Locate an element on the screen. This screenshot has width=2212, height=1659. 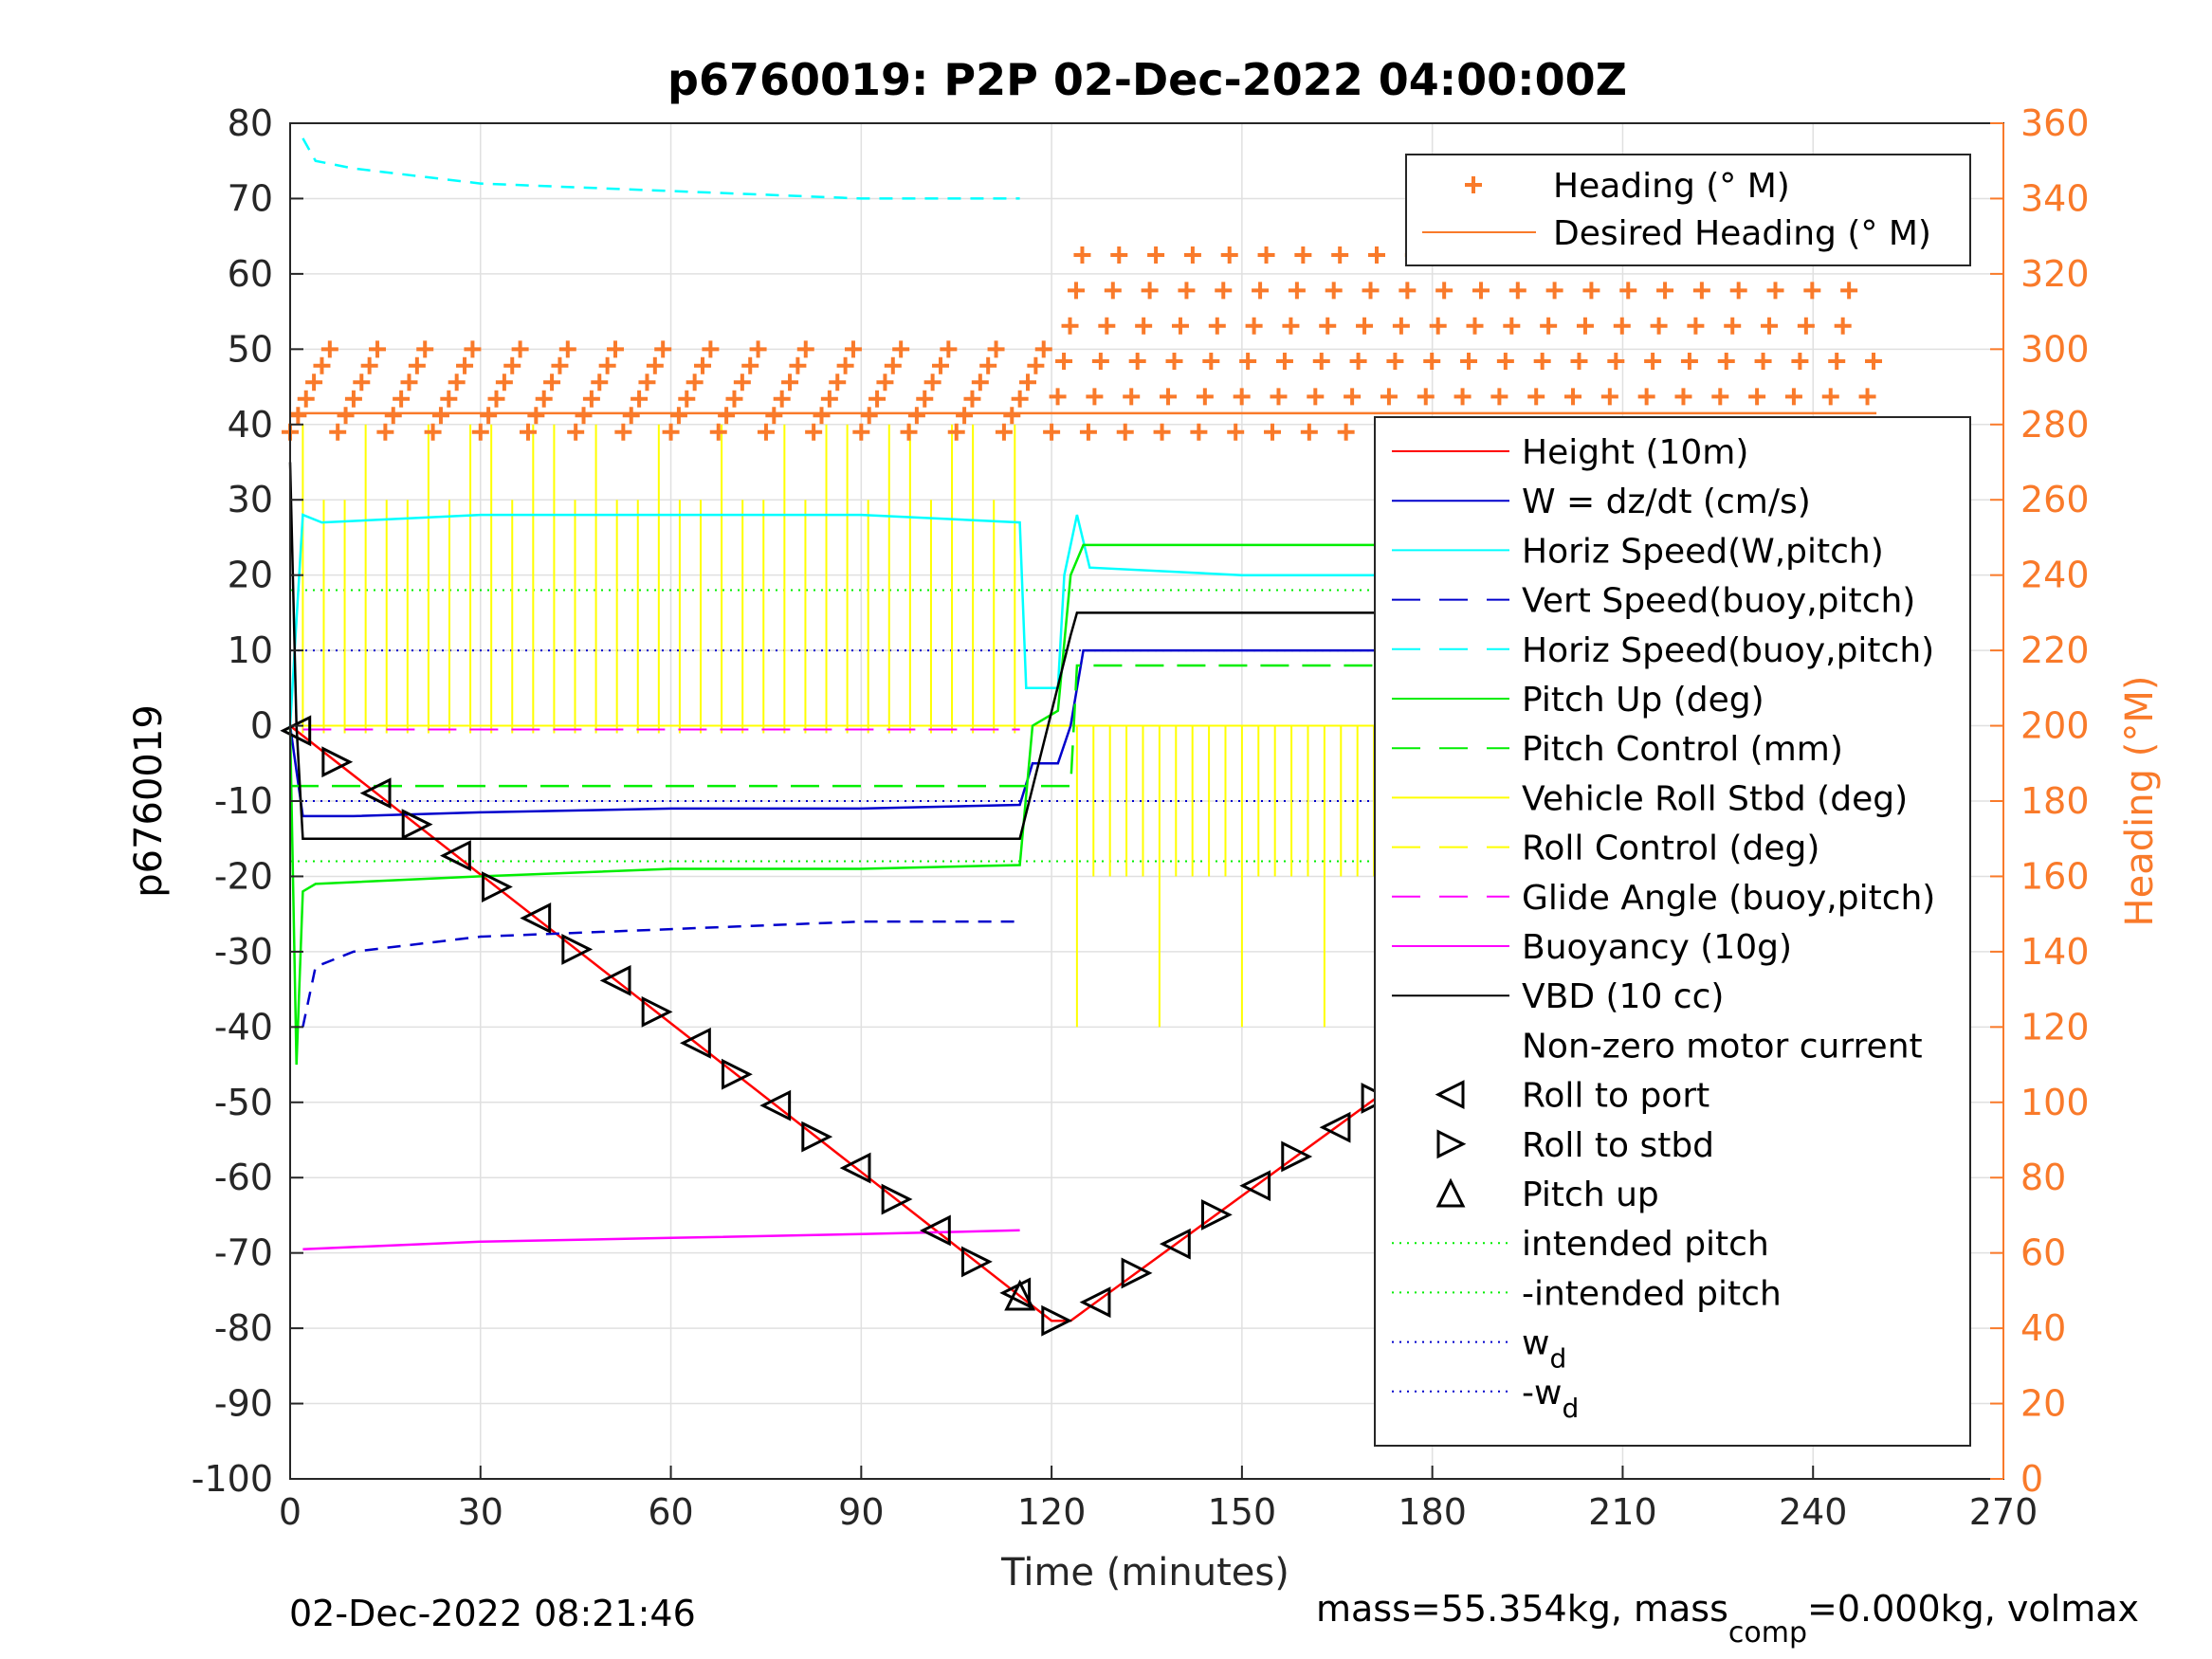
y-right-tick-label: 220 is located at coordinates (2055, 650).